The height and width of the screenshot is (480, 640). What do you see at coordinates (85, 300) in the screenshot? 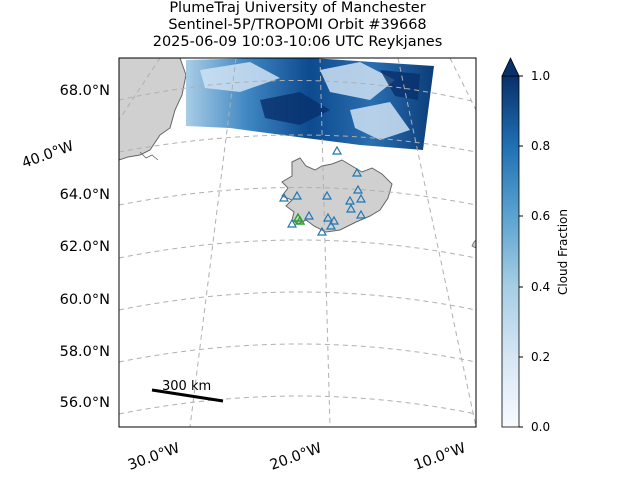
I see `lat-label-60: 60.0°N` at bounding box center [85, 300].